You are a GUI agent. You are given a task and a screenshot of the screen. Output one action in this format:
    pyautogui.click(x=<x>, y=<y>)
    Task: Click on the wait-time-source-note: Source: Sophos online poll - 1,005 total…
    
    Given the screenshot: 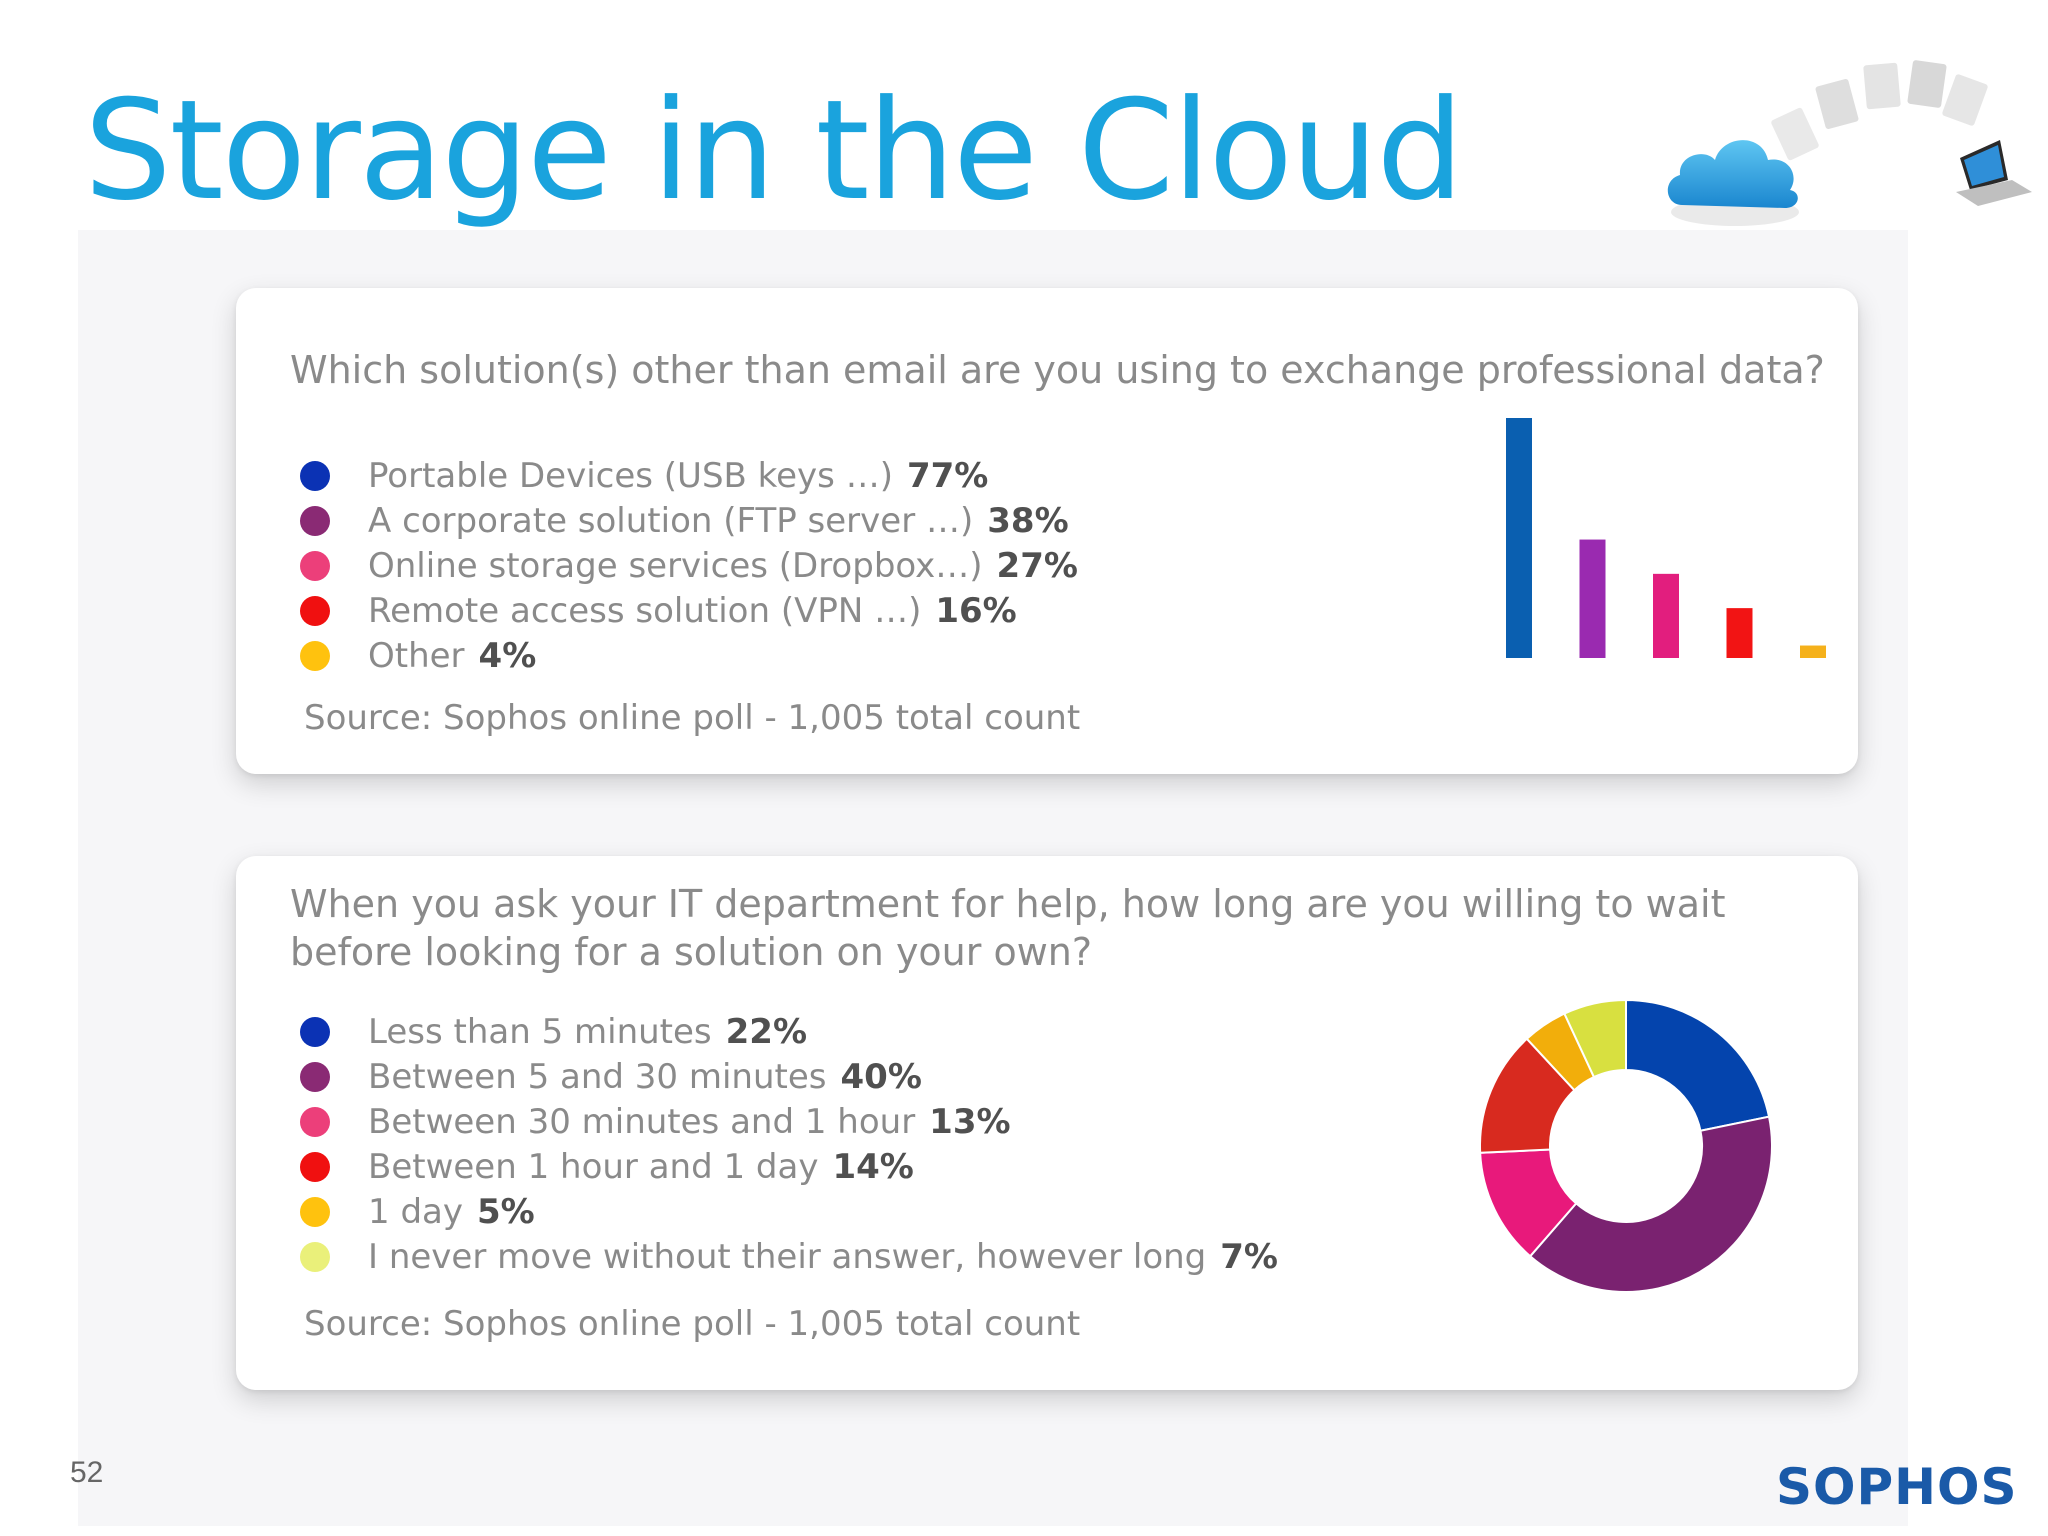 What is the action you would take?
    pyautogui.click(x=692, y=1324)
    